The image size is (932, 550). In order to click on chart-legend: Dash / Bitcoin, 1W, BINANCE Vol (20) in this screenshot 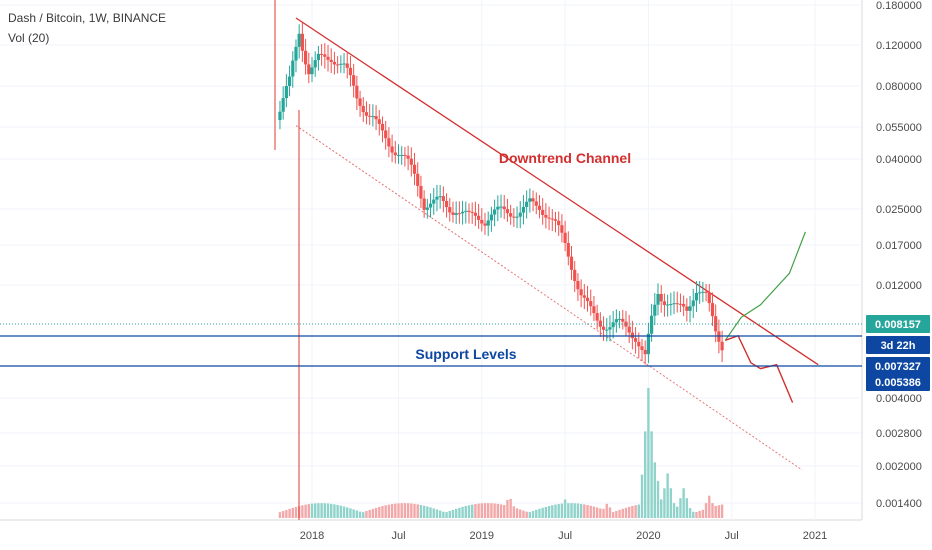, I will do `click(87, 28)`.